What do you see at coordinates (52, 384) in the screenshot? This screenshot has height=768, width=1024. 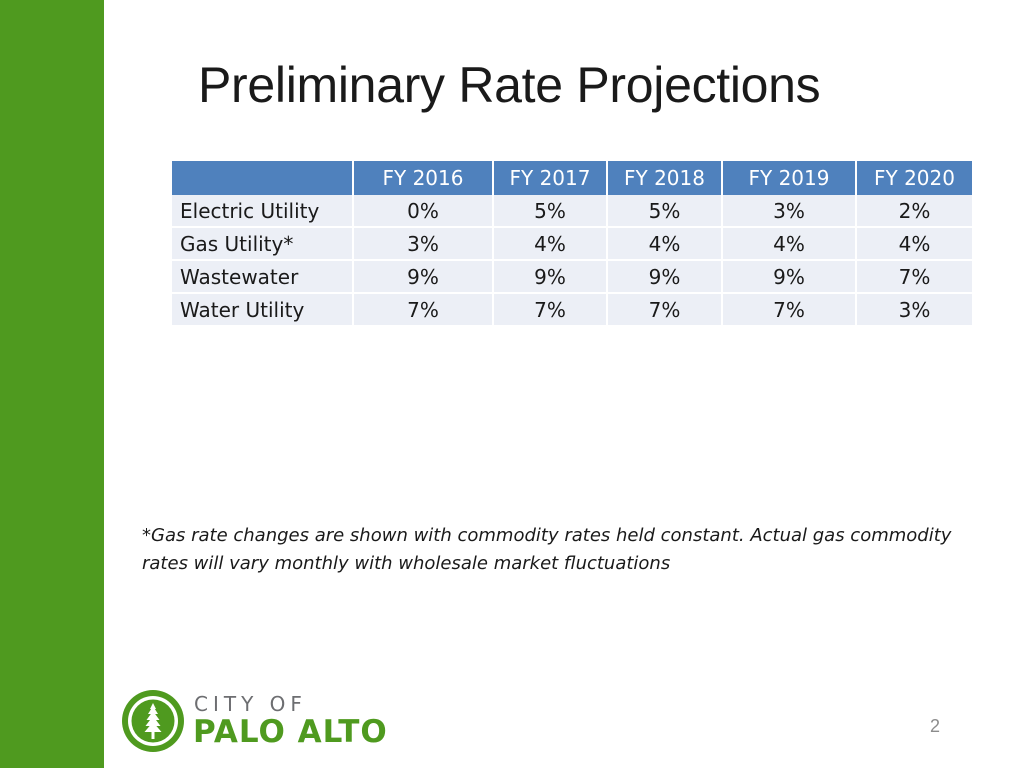 I see `sidebar-accent-bar` at bounding box center [52, 384].